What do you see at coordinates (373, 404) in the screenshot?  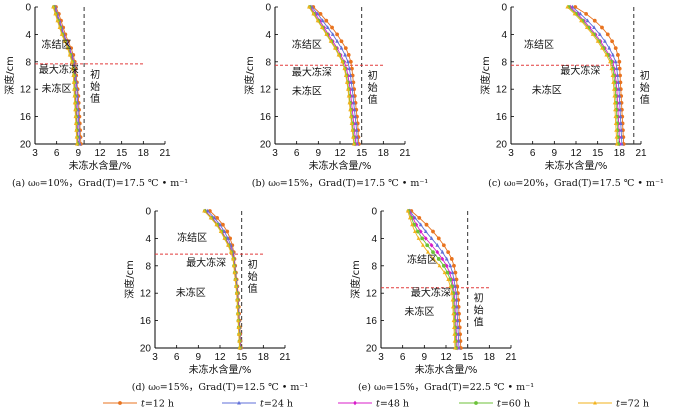 I see `legend-item-3: t=48 h` at bounding box center [373, 404].